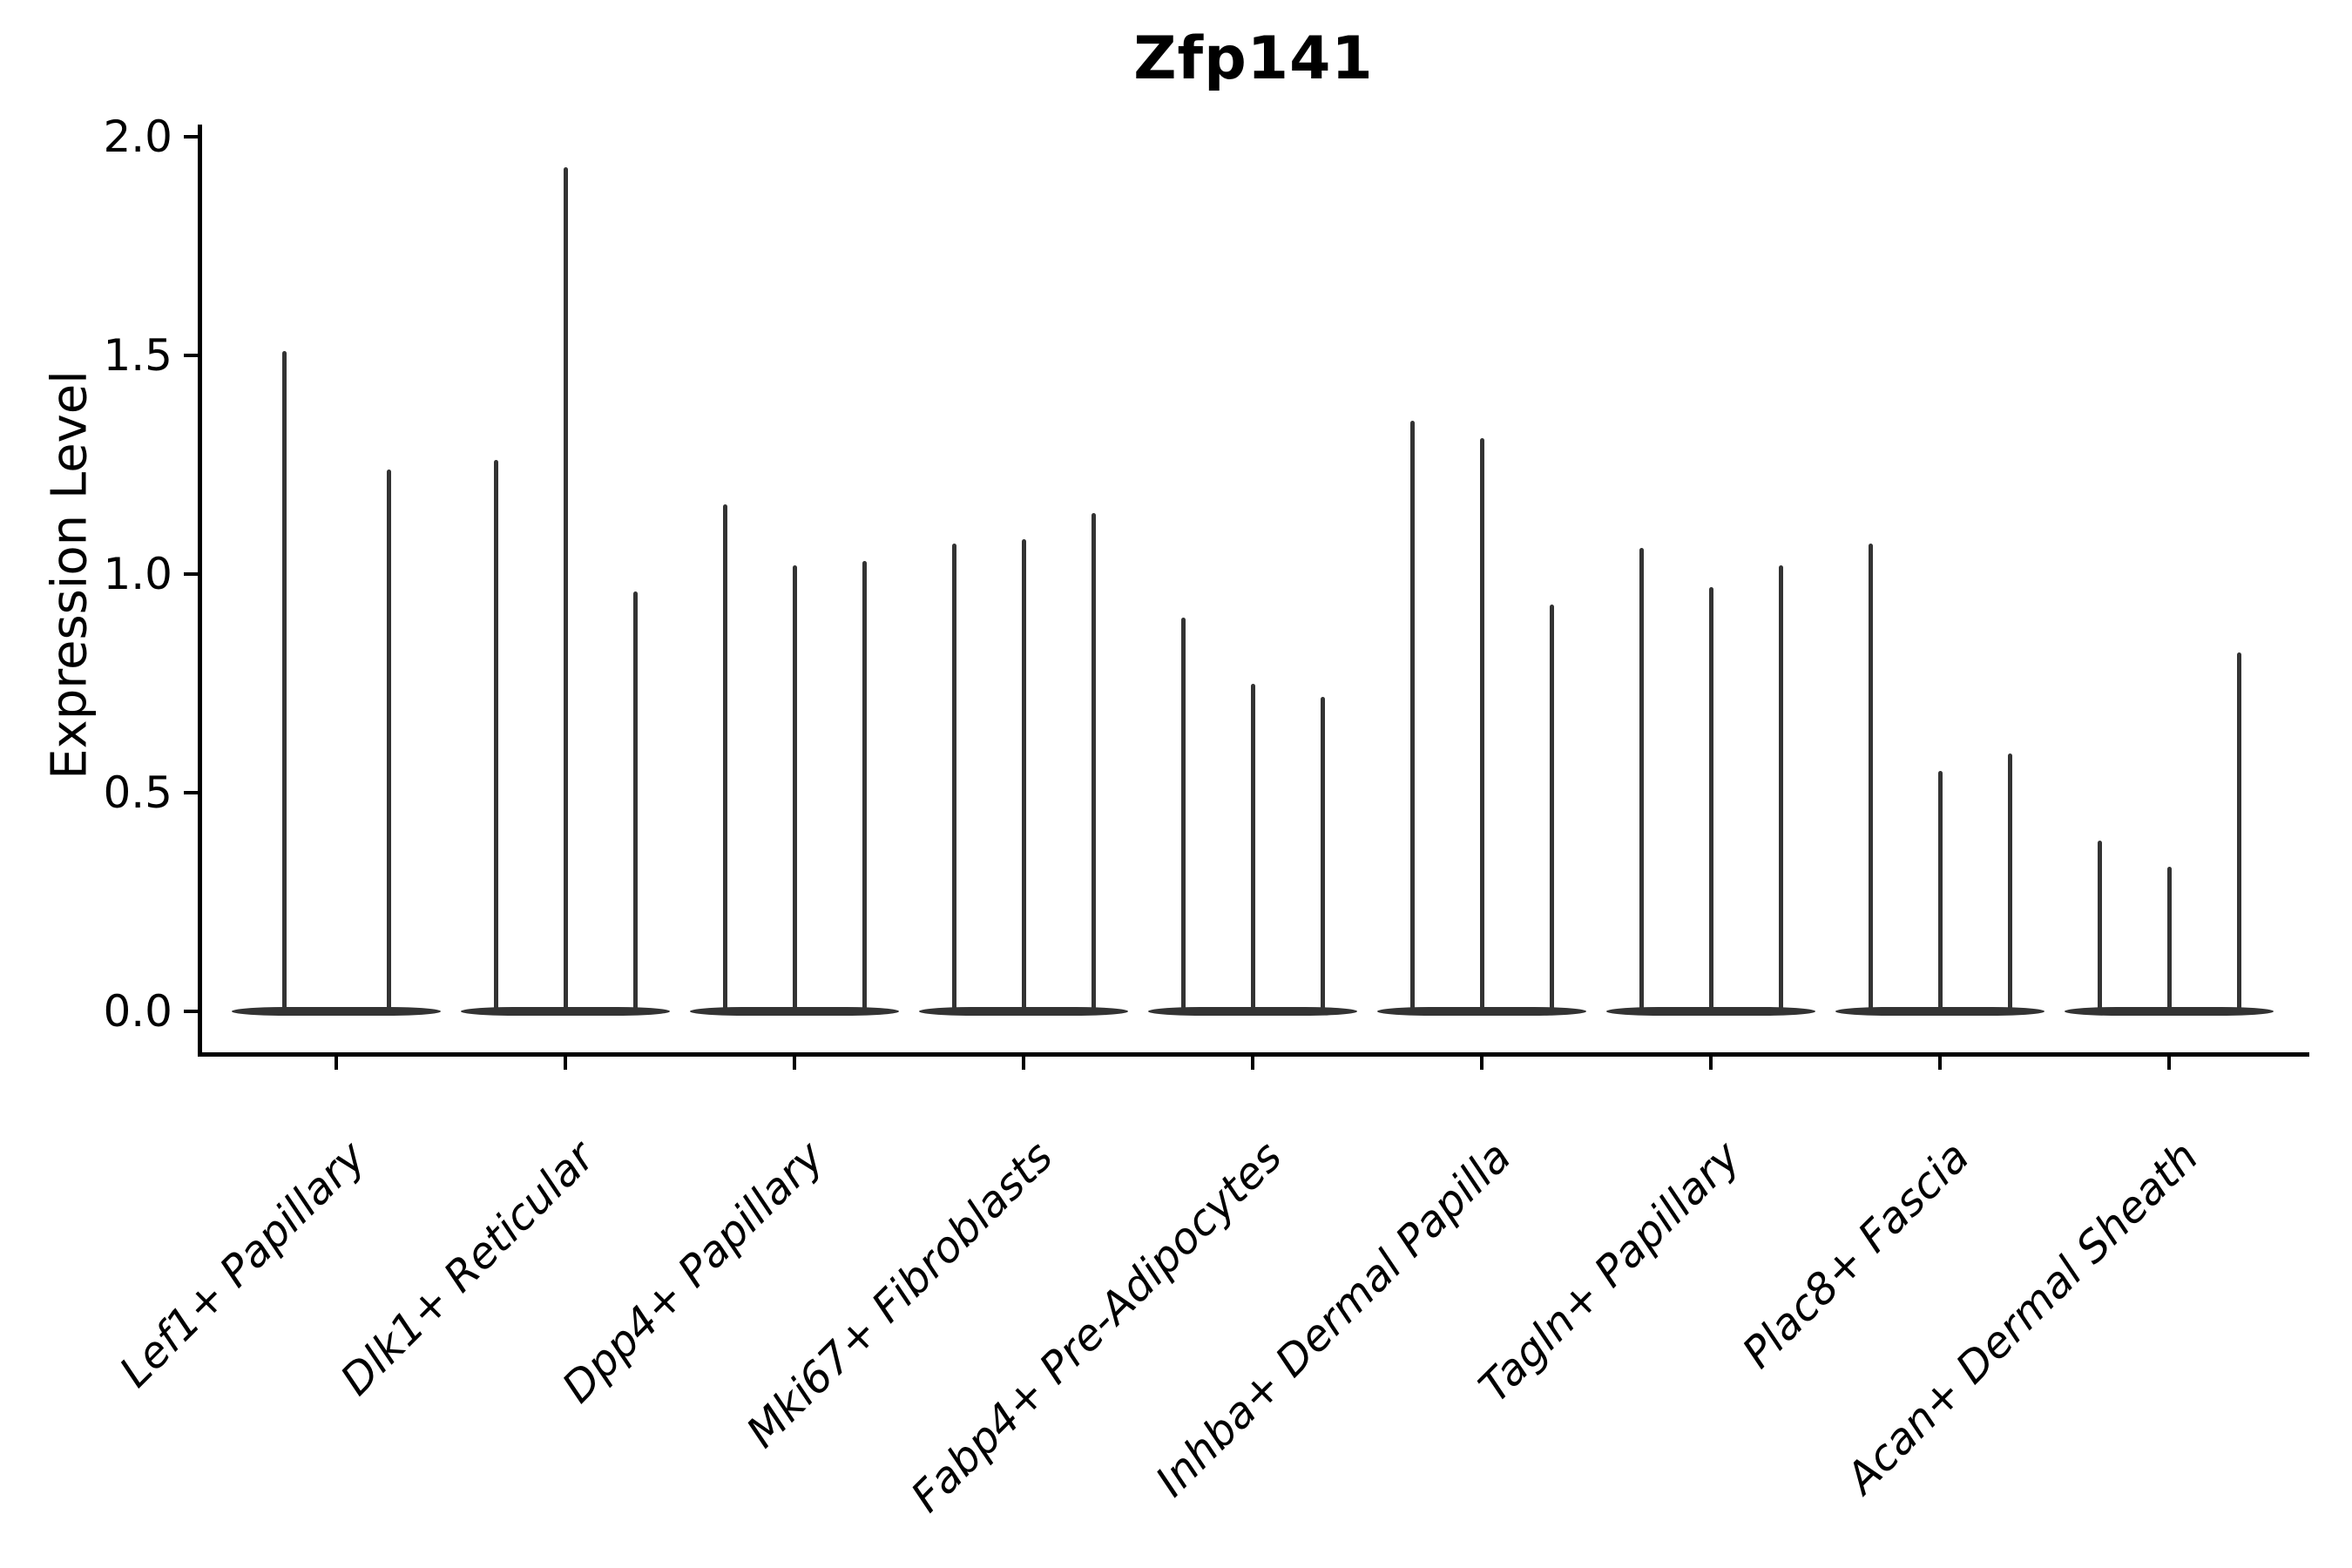 The height and width of the screenshot is (1568, 2352). Describe the element at coordinates (242, 1264) in the screenshot. I see `x-tick-label: Lef1+ Papillary` at that location.